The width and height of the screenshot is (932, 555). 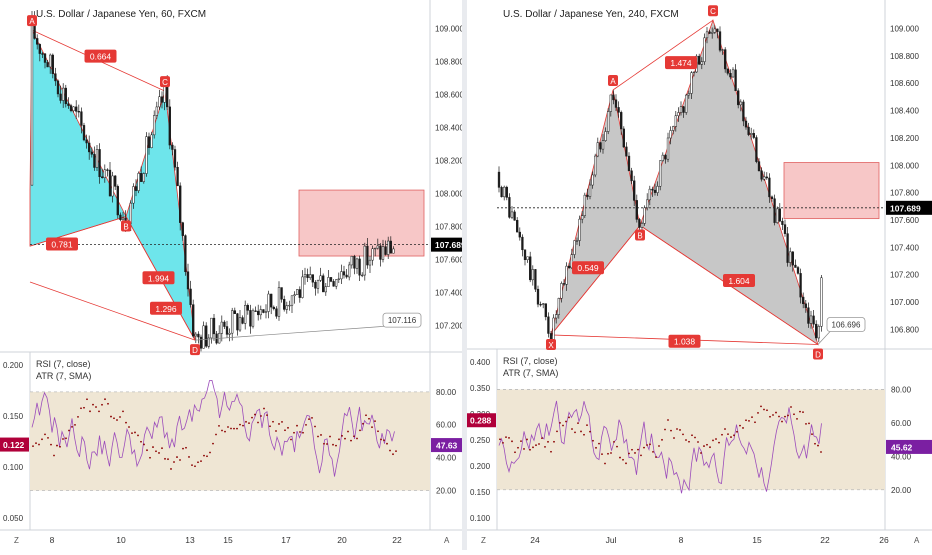 What do you see at coordinates (901, 389) in the screenshot?
I see `rsi-axis-label: 80.00` at bounding box center [901, 389].